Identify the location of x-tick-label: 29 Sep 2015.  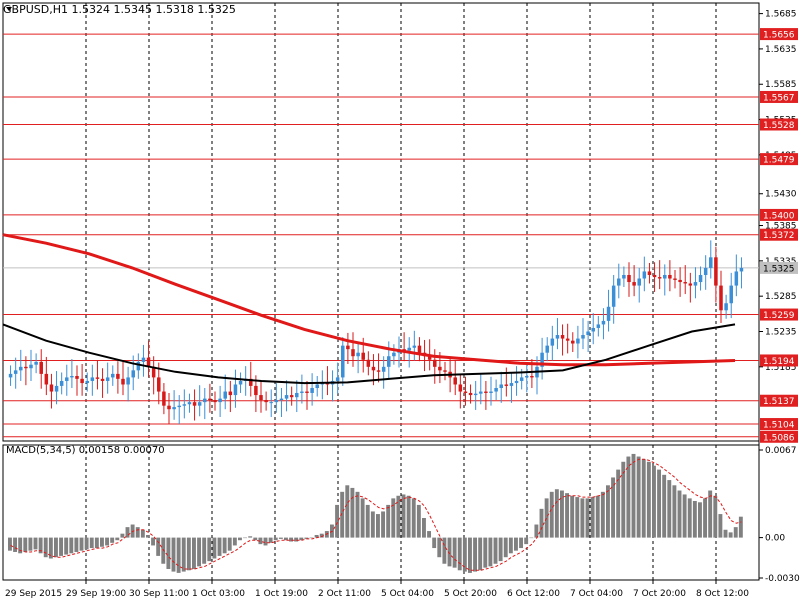
(33, 594).